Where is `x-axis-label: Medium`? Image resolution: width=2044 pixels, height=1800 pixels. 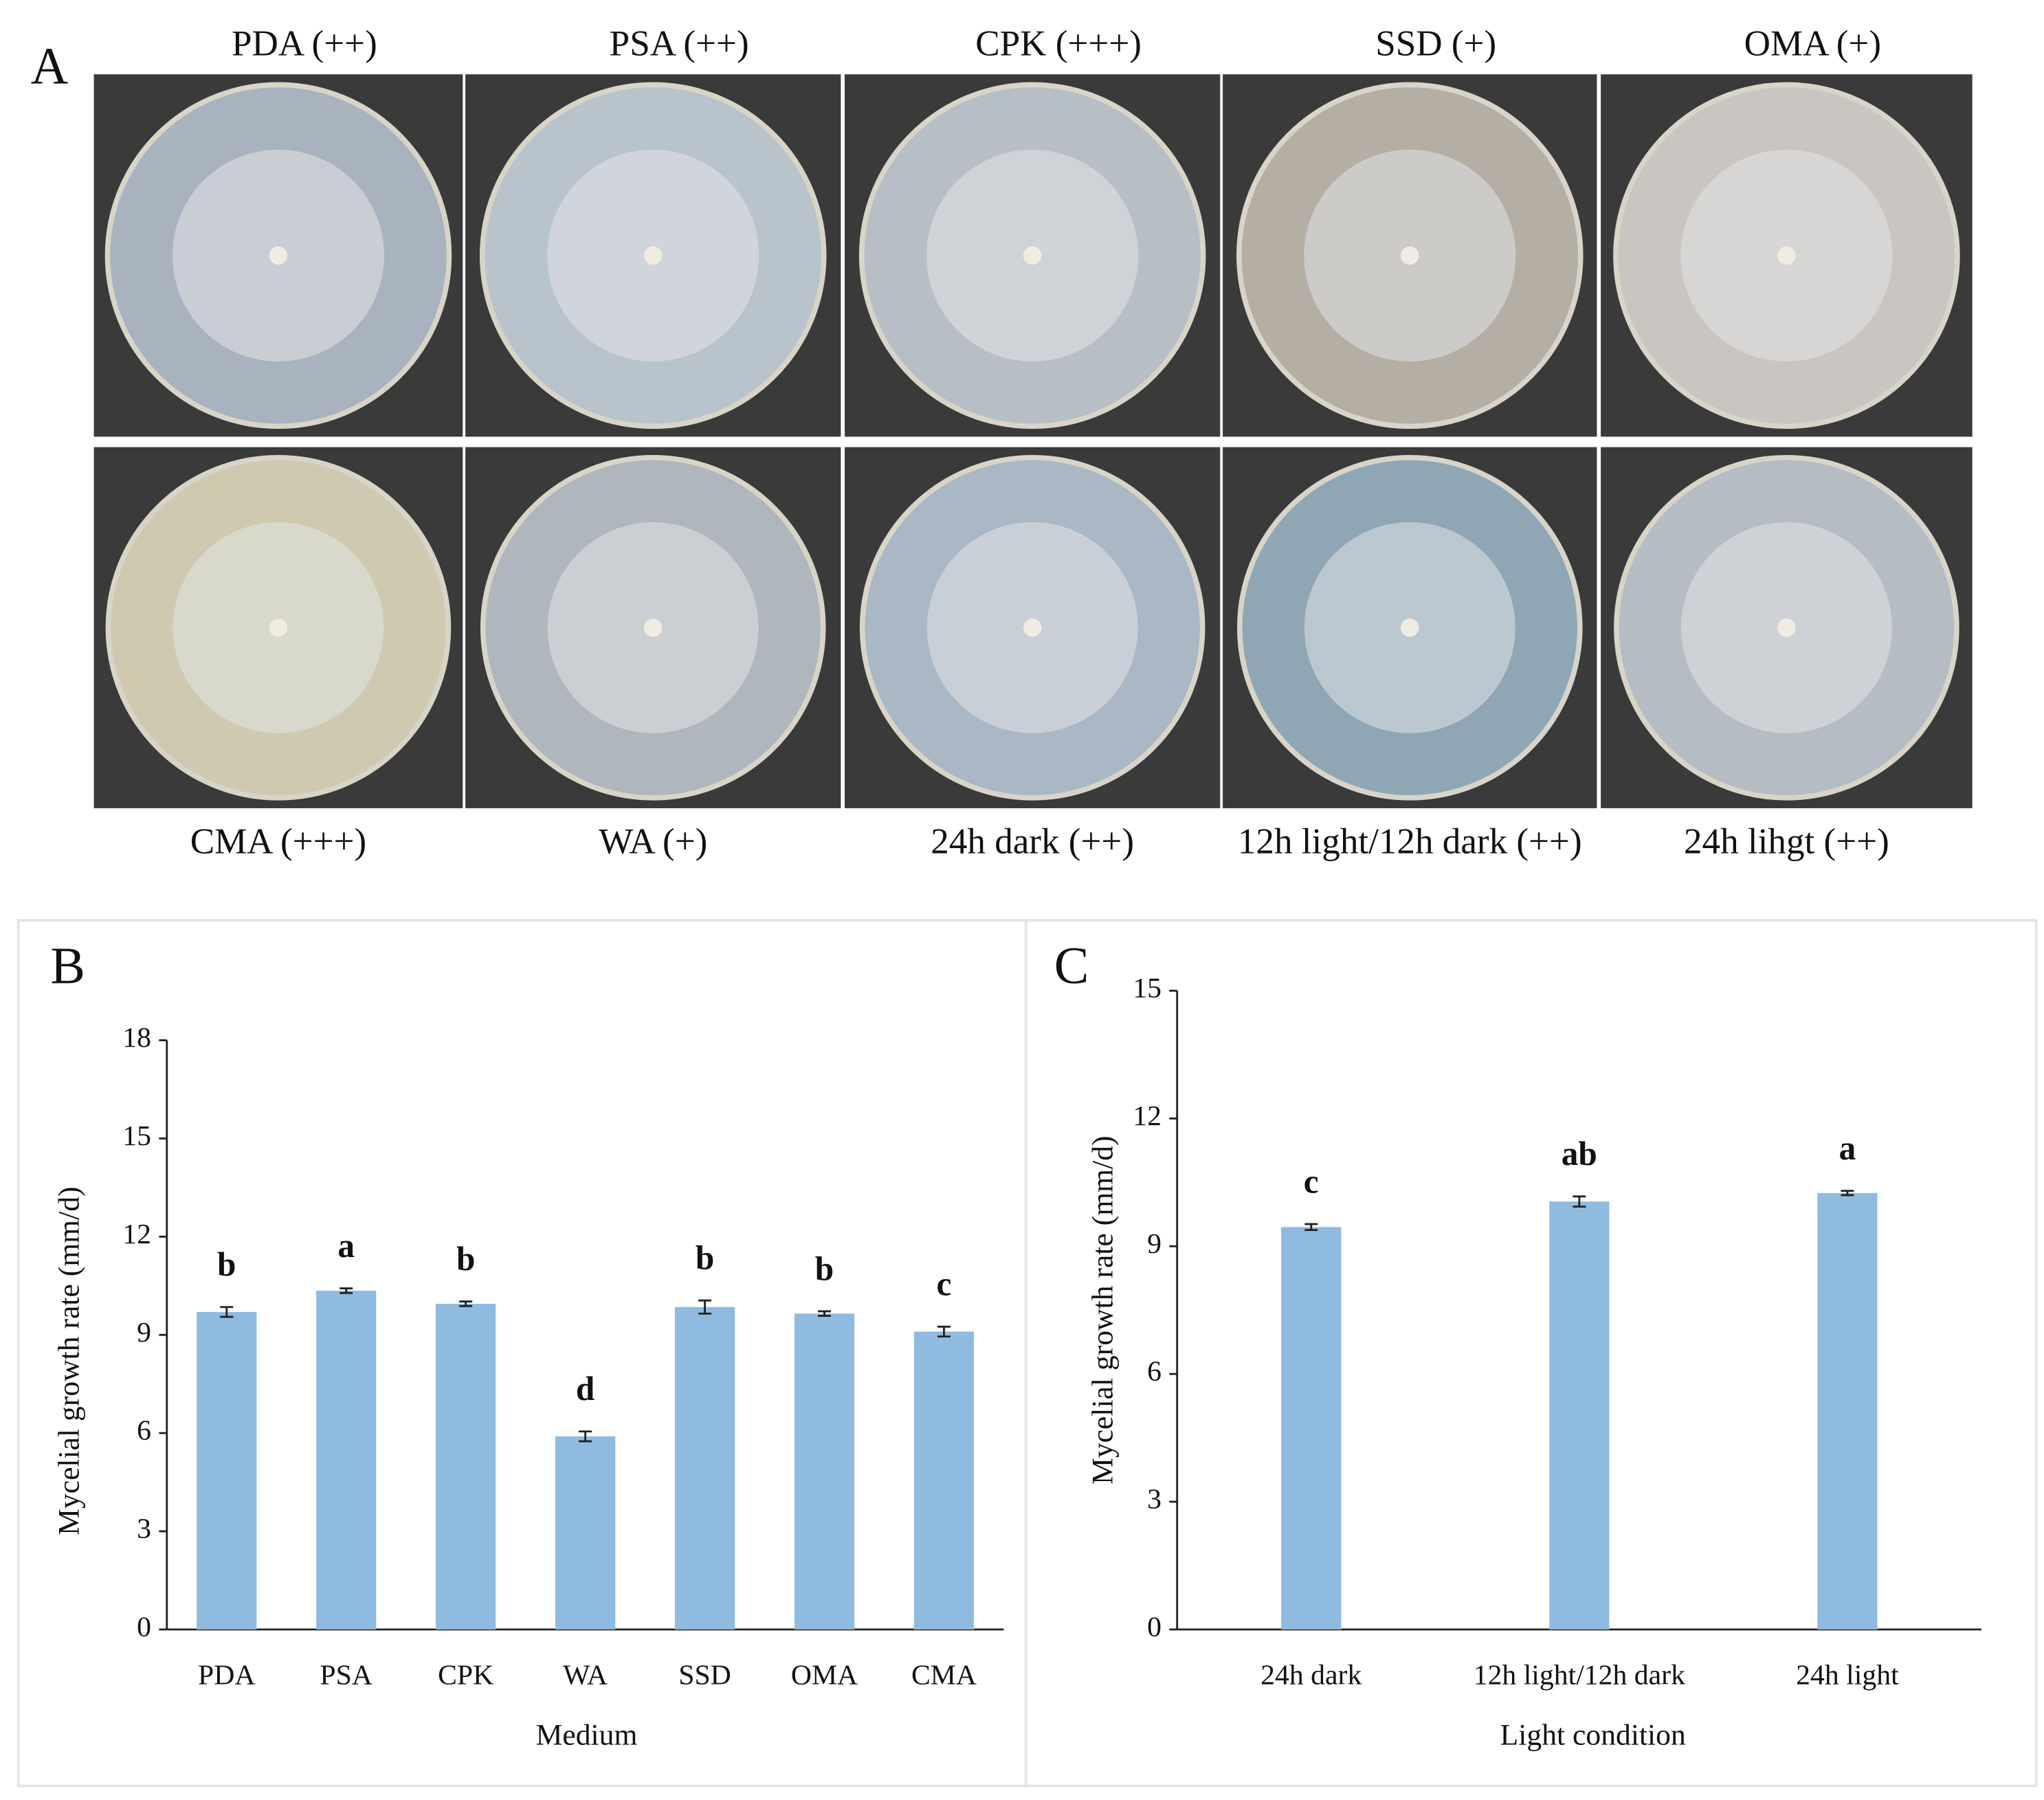
x-axis-label: Medium is located at coordinates (587, 1735).